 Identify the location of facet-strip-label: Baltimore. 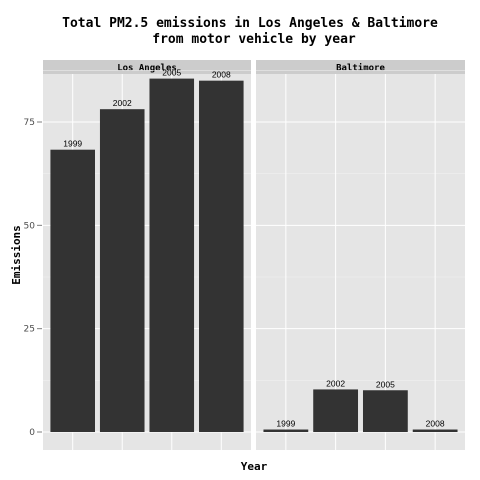
(360, 68).